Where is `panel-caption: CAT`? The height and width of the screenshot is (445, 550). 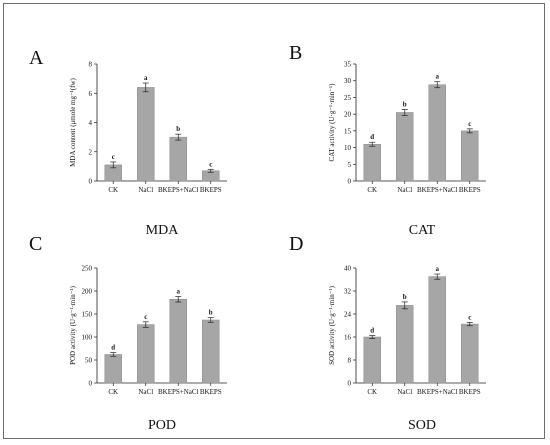
panel-caption: CAT is located at coordinates (422, 230).